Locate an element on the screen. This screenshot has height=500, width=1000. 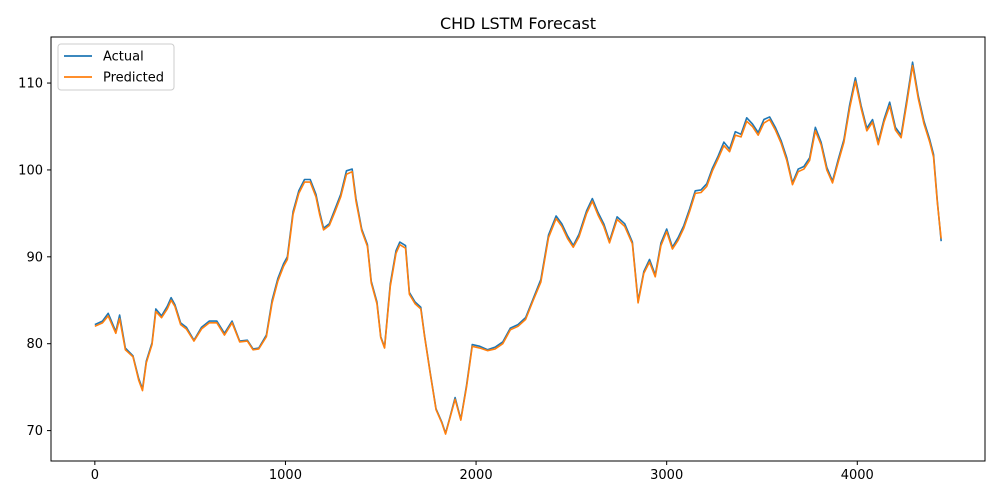
x-tick-label: 1000 is located at coordinates (285, 475).